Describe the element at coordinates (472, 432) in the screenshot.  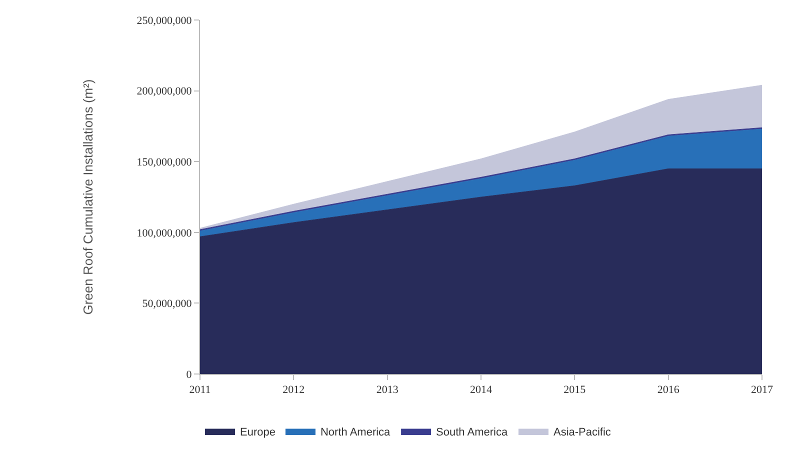
I see `legend-label: South America` at that location.